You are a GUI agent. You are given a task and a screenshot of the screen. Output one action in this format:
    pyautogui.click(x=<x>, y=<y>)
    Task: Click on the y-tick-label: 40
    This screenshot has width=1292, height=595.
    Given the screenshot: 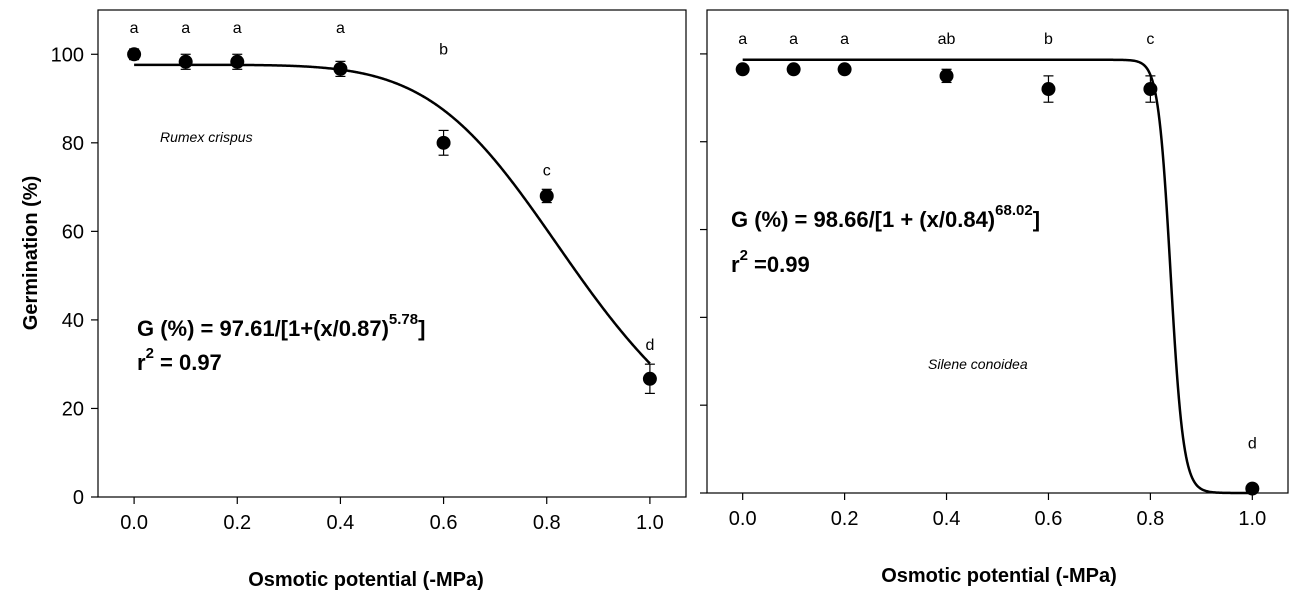 What is the action you would take?
    pyautogui.click(x=73, y=321)
    